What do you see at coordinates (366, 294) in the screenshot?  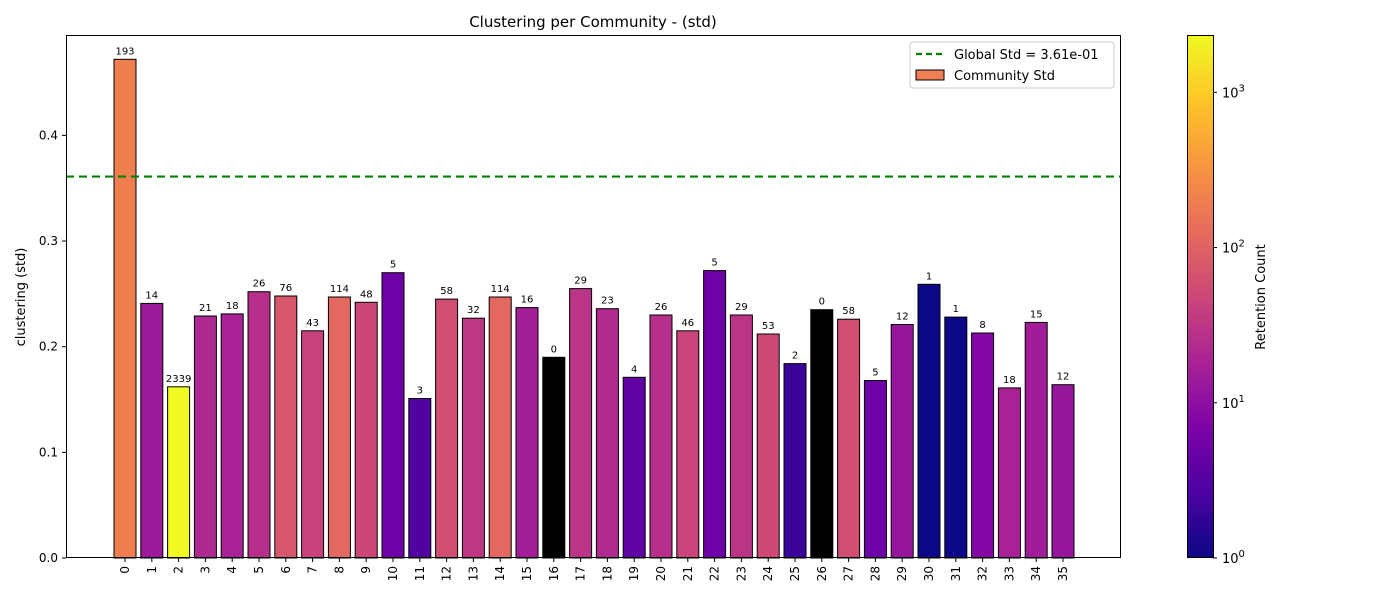 I see `count-label-9: 48` at bounding box center [366, 294].